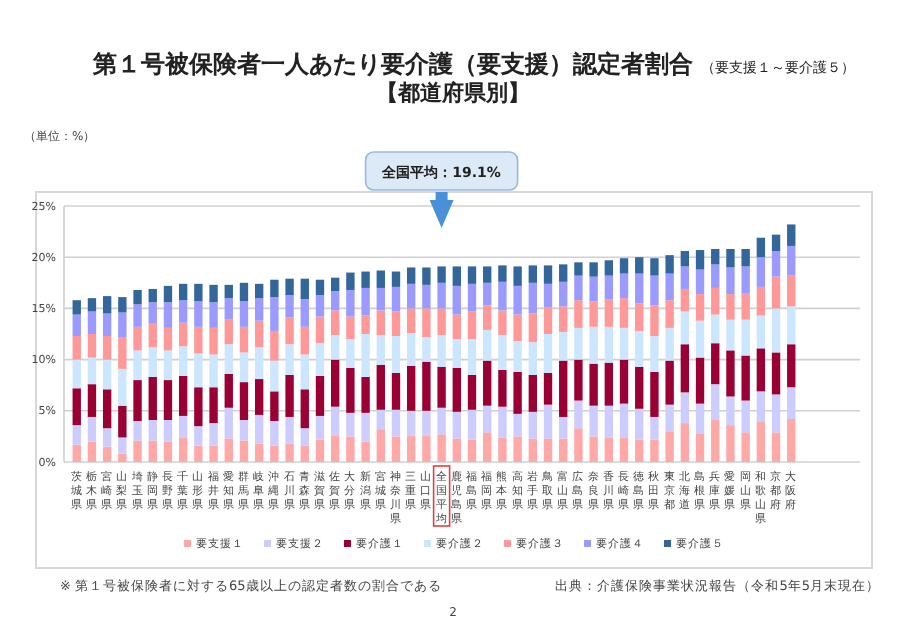  Describe the element at coordinates (453, 93) in the screenshot. I see `chart-subtitle: 【都道府県別】` at that location.